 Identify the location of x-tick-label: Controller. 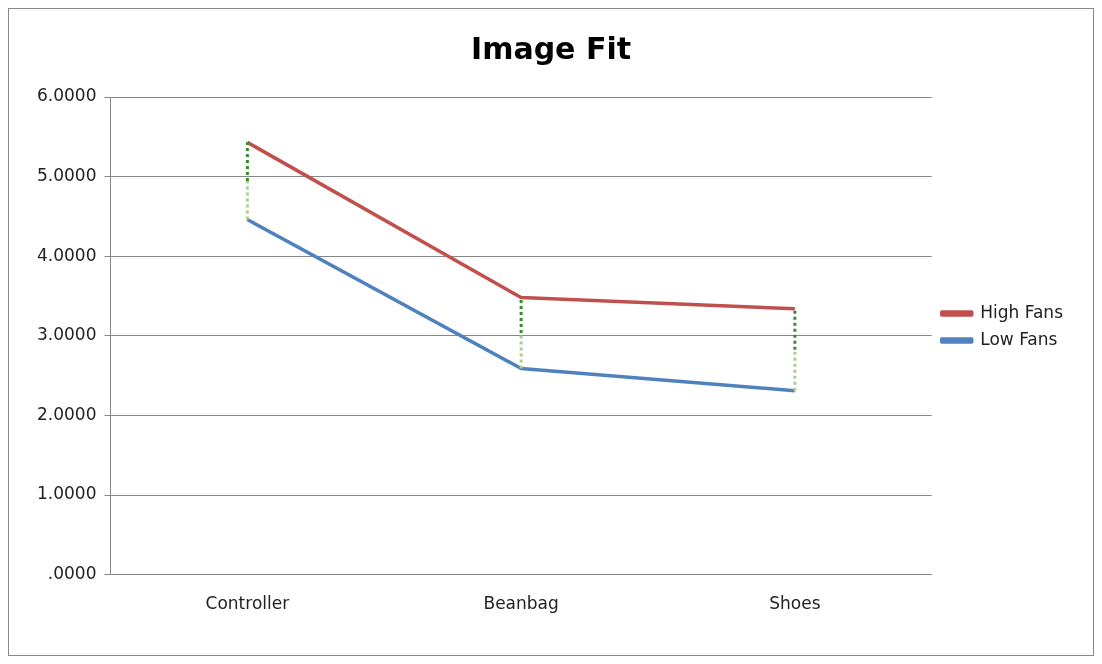
(247, 603).